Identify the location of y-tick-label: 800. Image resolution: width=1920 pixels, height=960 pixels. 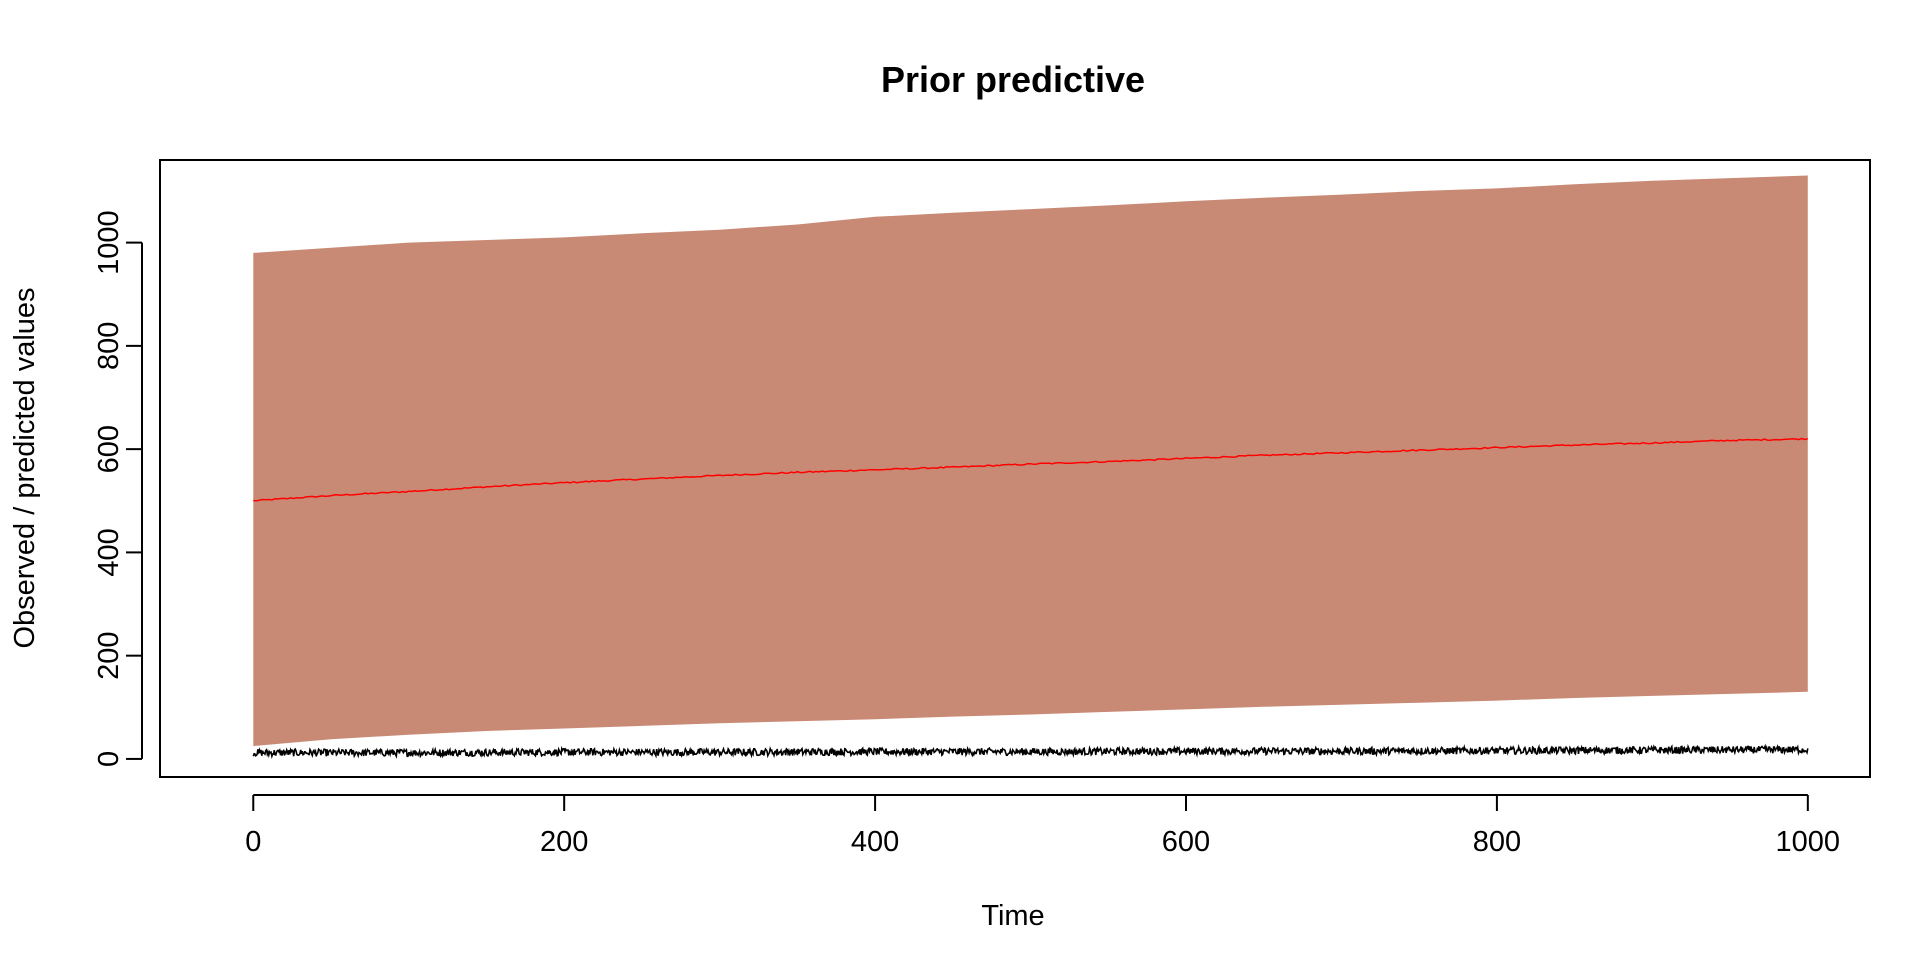
(109, 346).